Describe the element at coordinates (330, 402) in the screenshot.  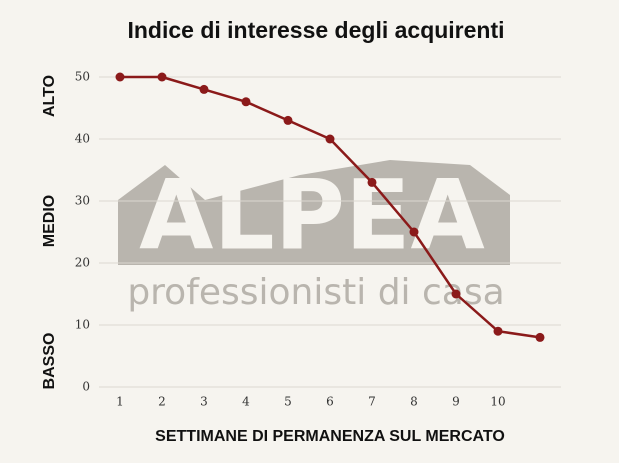
I see `x-tick-label: 6` at that location.